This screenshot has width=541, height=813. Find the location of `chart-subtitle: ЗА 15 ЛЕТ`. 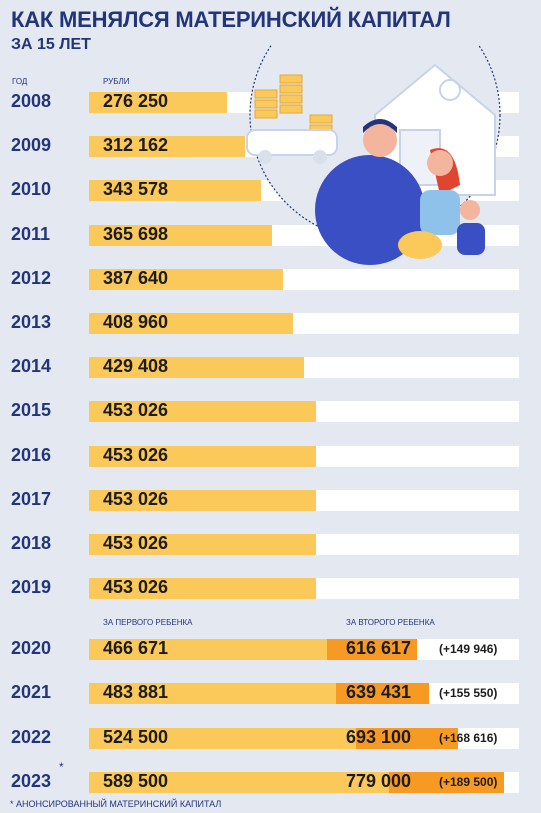

chart-subtitle: ЗА 15 ЛЕТ is located at coordinates (51, 44).